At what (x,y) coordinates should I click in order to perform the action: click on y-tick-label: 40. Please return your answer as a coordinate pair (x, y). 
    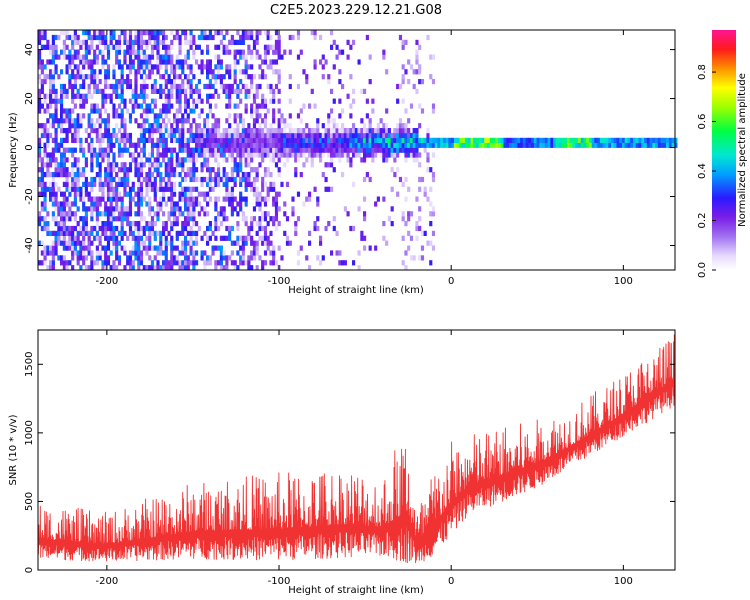
    Looking at the image, I should click on (29, 49).